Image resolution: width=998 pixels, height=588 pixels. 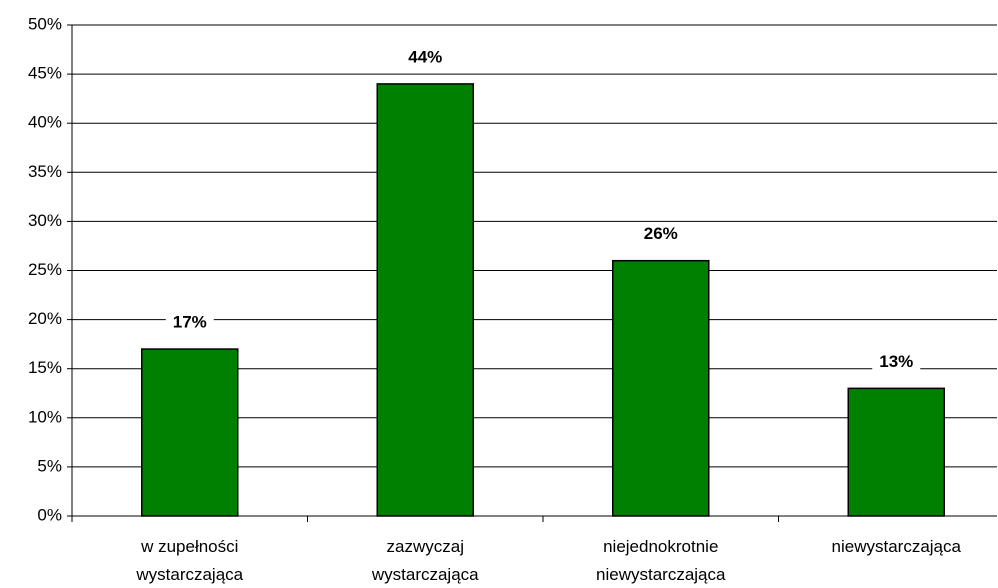 What do you see at coordinates (45, 122) in the screenshot?
I see `y-tick-label: 40%` at bounding box center [45, 122].